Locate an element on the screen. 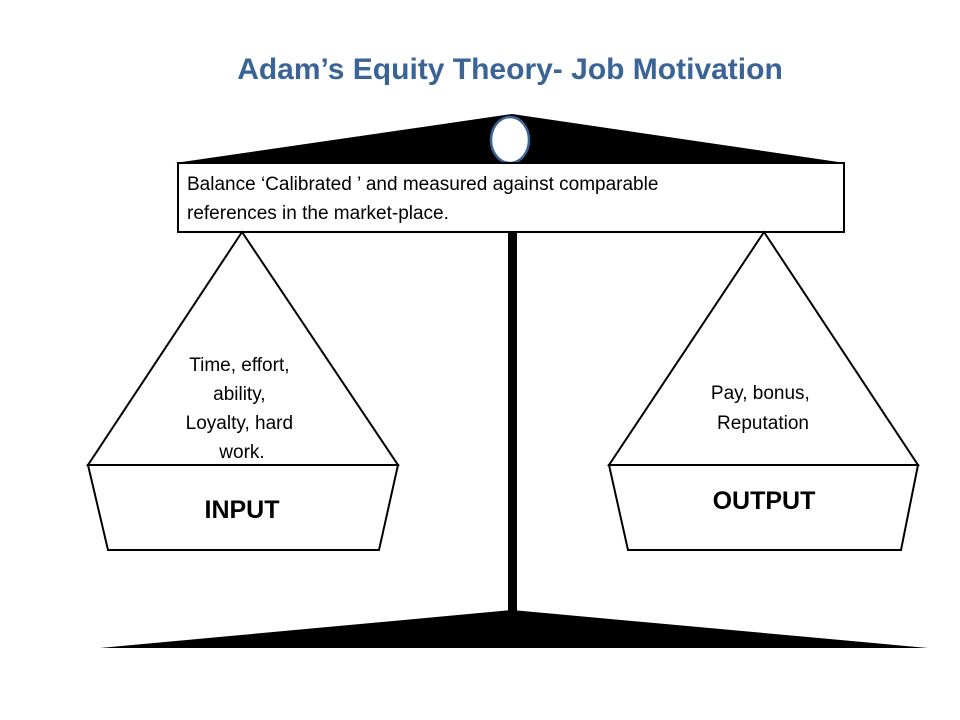  beam-text-line-2: references in the market-place. is located at coordinates (318, 213).